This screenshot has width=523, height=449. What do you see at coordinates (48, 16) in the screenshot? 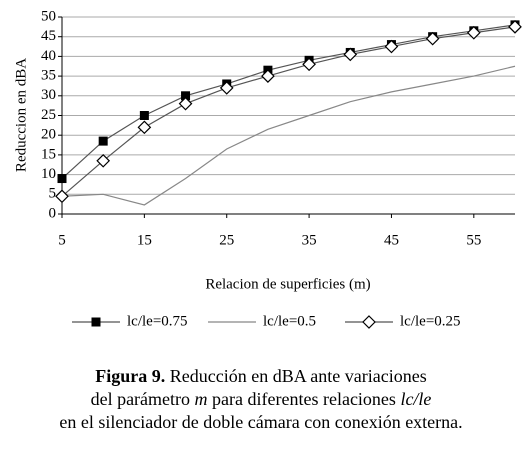
I see `y-tick-label: 50` at bounding box center [48, 16].